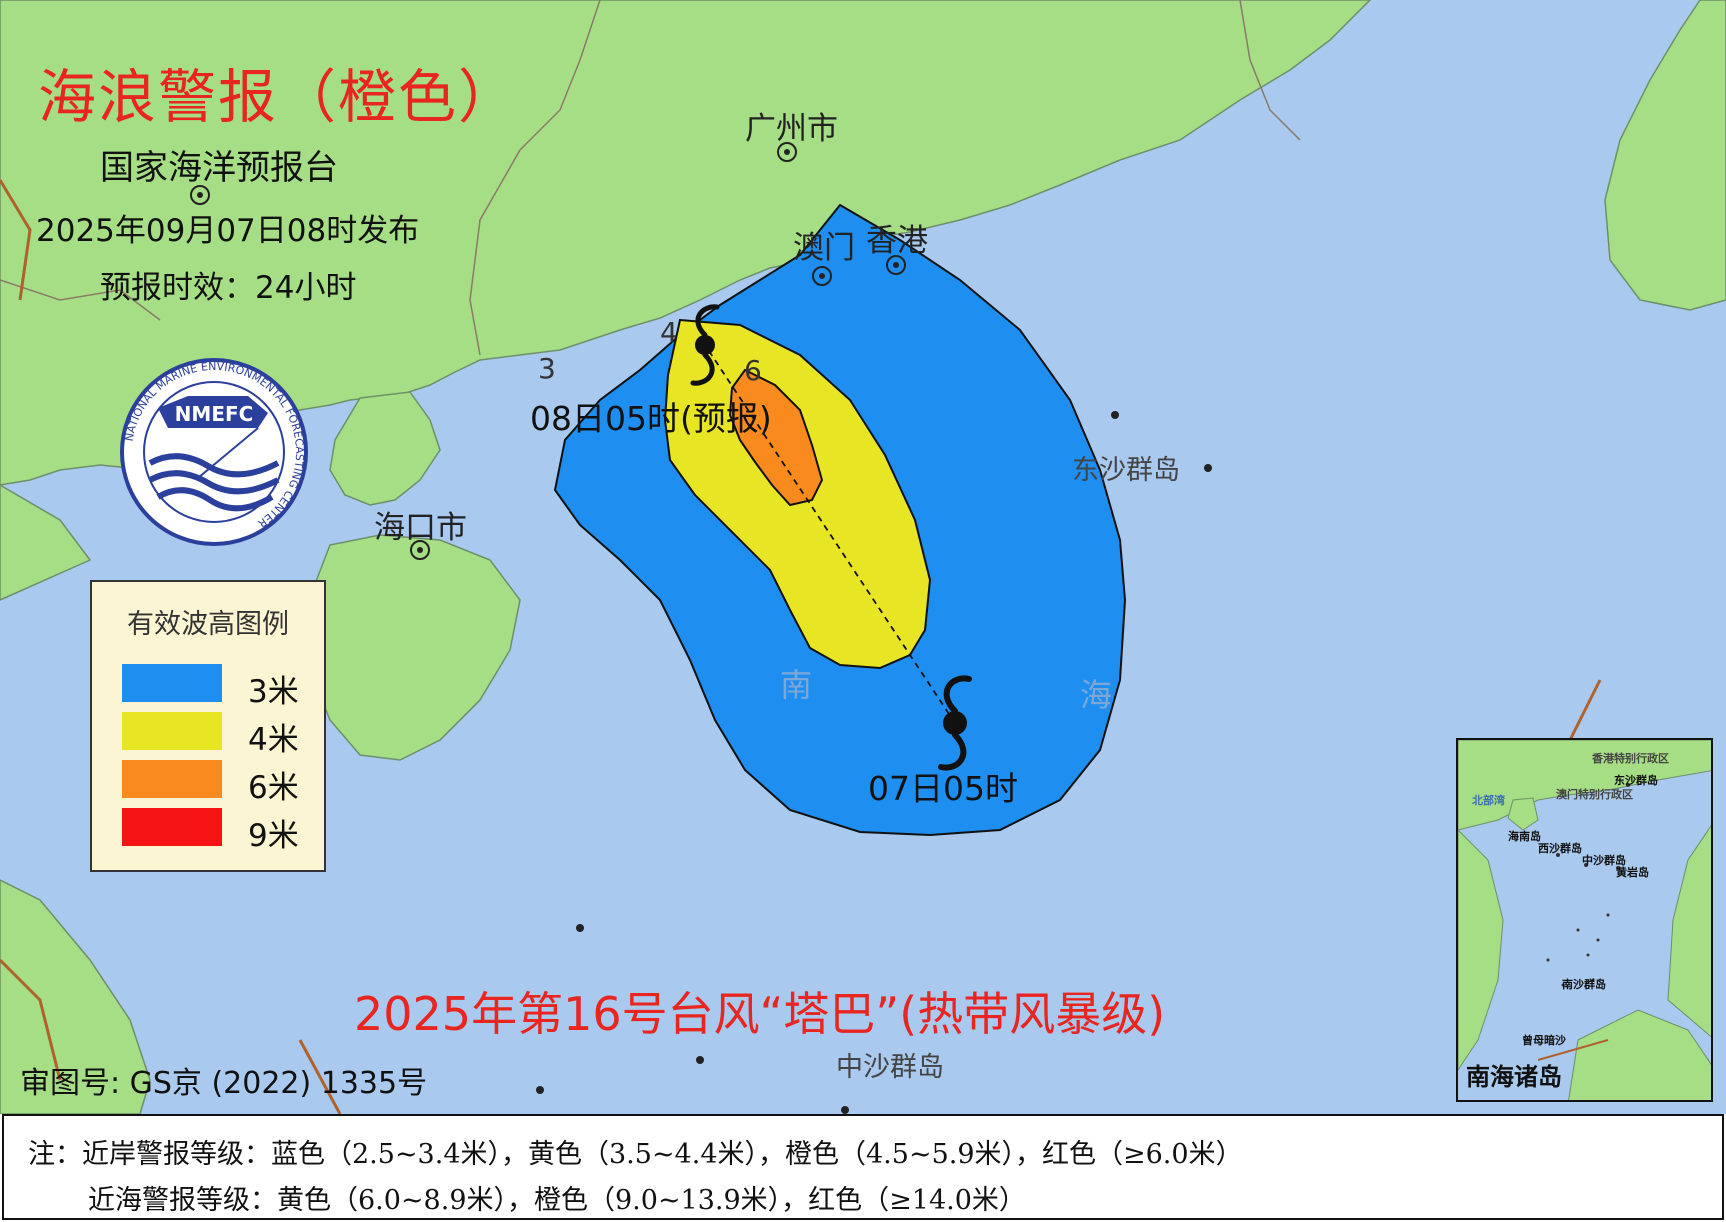  What do you see at coordinates (890, 1067) in the screenshot?
I see `label-zhongsha: 中沙群岛` at bounding box center [890, 1067].